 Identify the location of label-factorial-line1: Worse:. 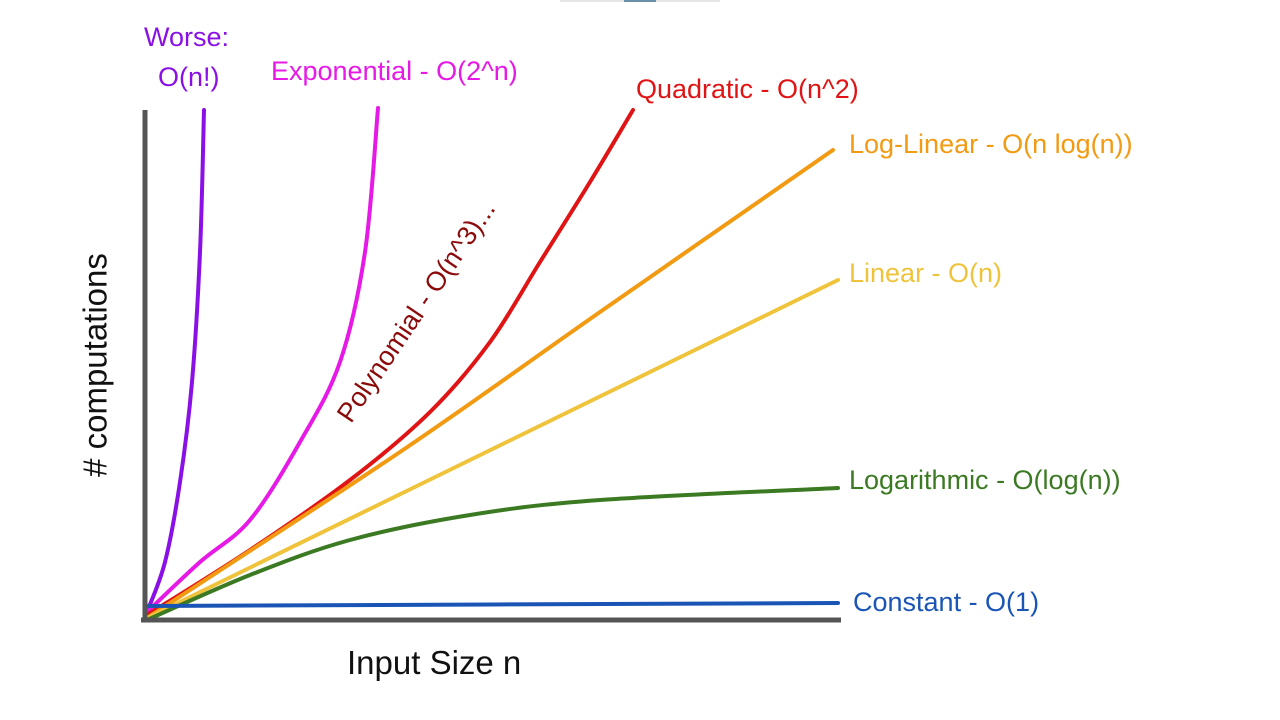
(187, 37).